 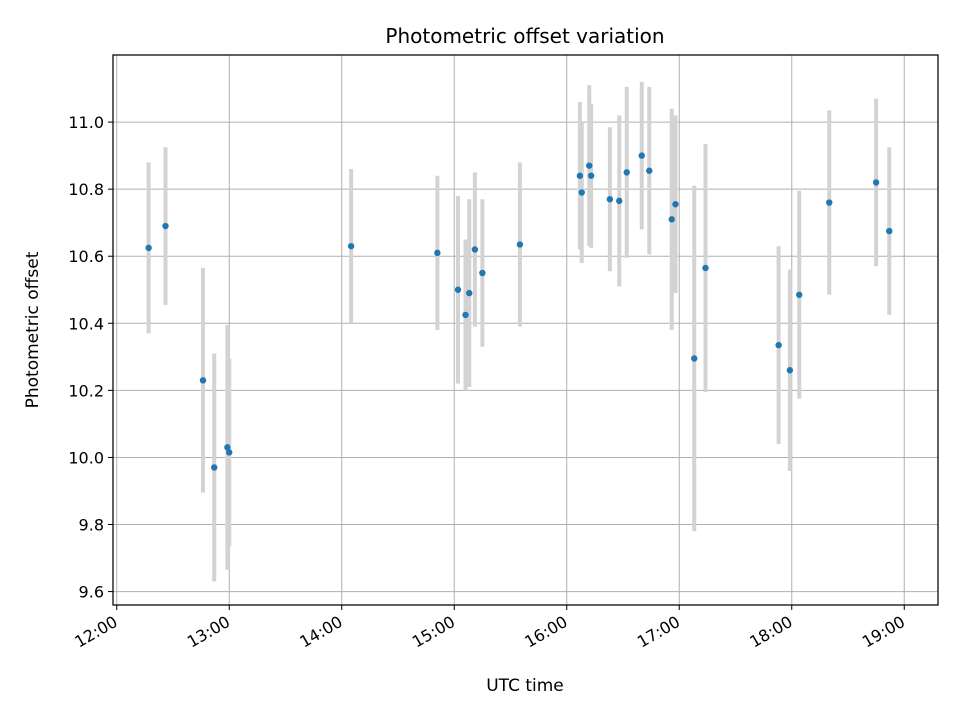 What do you see at coordinates (86, 122) in the screenshot?
I see `y-tick-label: 11.0` at bounding box center [86, 122].